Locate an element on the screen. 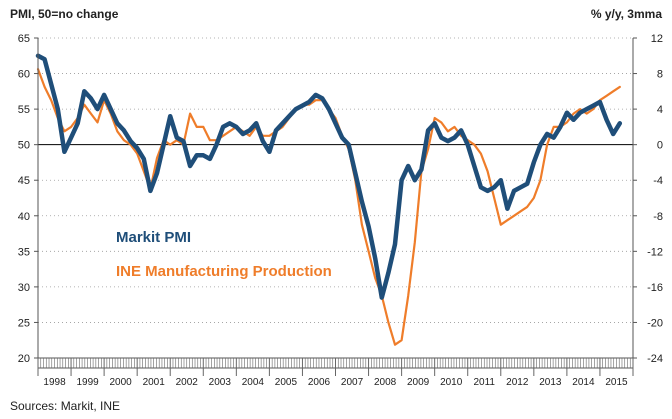 The width and height of the screenshot is (672, 419). x-tick-label: 2003 is located at coordinates (220, 382).